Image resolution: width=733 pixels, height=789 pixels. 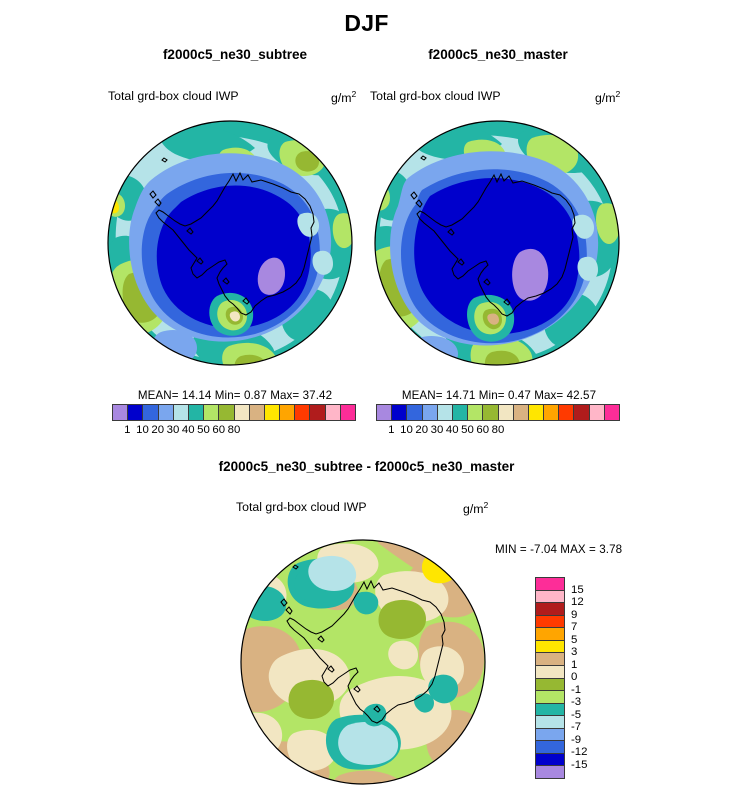 I want to click on right-colorbar-tick: 20, so click(x=422, y=430).